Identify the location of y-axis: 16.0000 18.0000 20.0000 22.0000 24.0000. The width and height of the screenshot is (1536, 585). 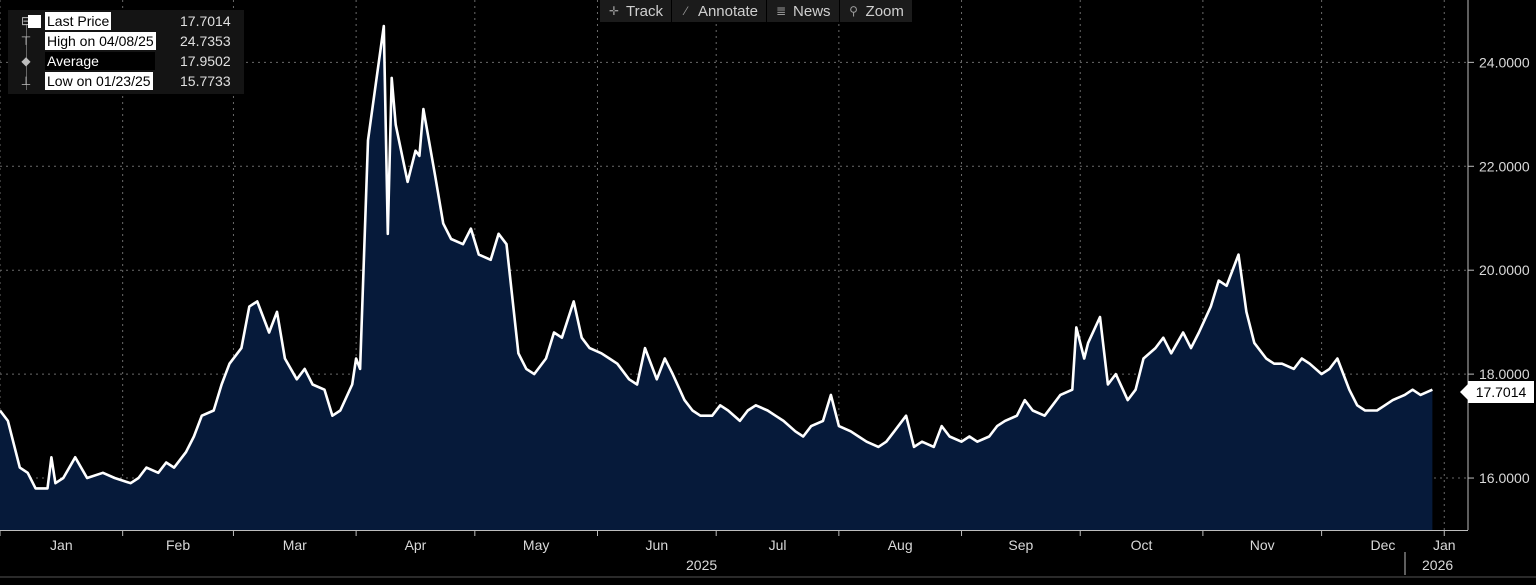
(1499, 270).